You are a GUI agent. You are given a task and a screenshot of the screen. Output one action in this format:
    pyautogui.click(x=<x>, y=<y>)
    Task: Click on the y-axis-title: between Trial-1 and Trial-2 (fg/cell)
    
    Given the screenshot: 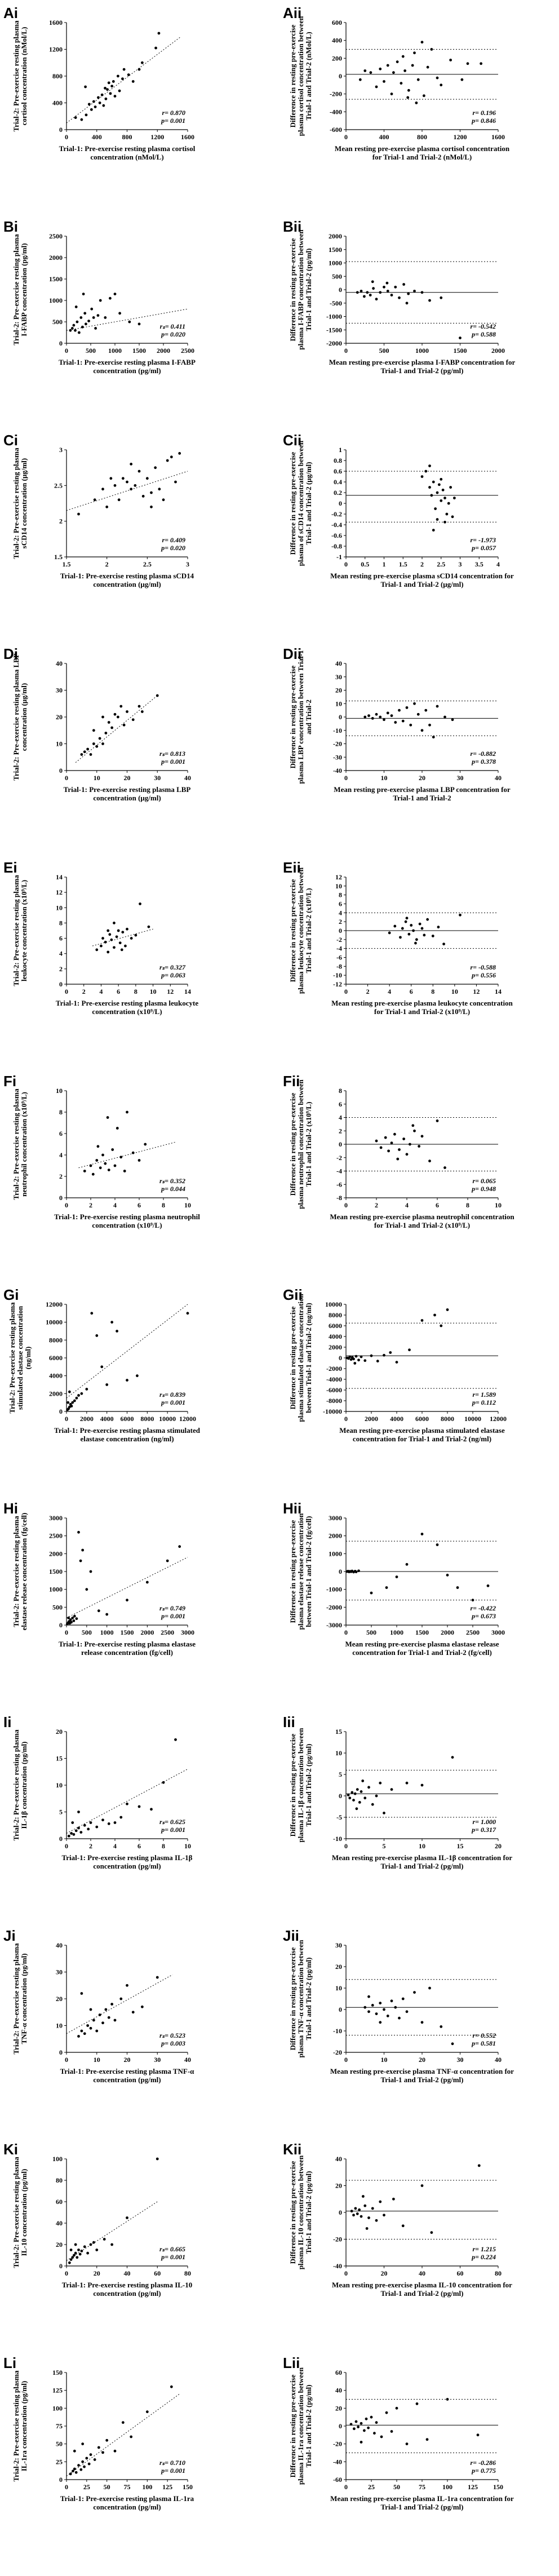 What is the action you would take?
    pyautogui.click(x=308, y=1571)
    